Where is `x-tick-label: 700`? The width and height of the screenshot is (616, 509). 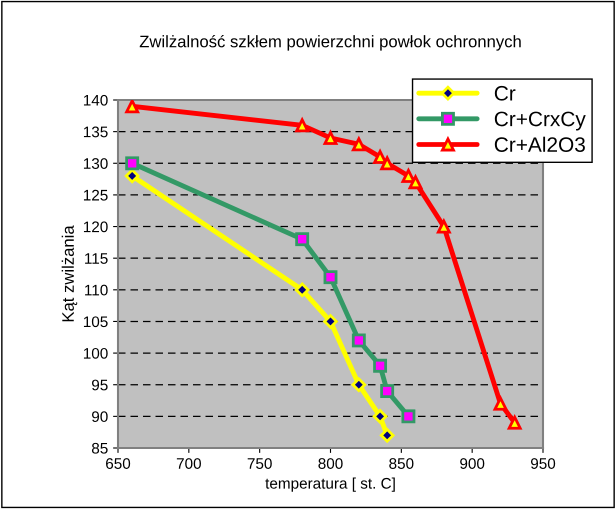 x-tick-label: 700 is located at coordinates (188, 463).